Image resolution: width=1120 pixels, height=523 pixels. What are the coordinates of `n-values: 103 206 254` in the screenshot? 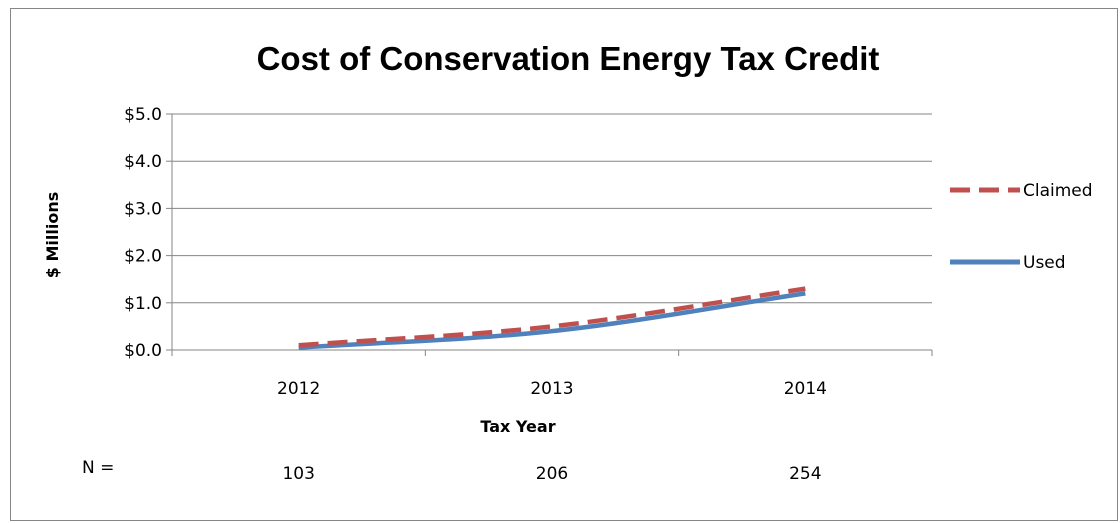 It's located at (551, 474).